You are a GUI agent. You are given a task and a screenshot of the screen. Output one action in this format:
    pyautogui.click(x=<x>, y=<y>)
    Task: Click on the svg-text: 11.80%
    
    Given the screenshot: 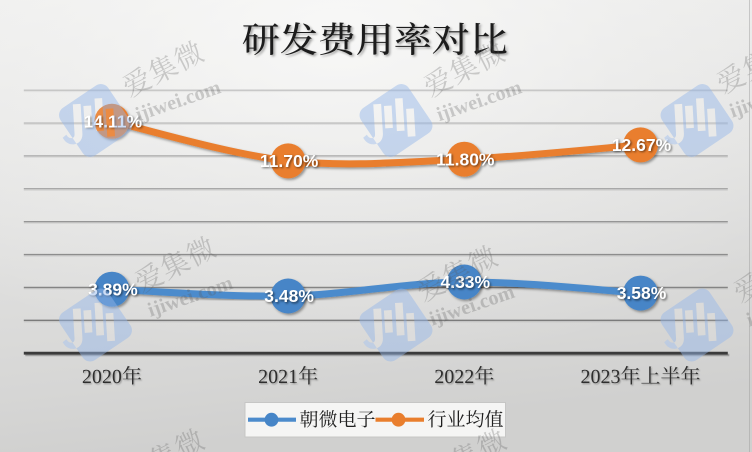 What is the action you would take?
    pyautogui.click(x=465, y=159)
    